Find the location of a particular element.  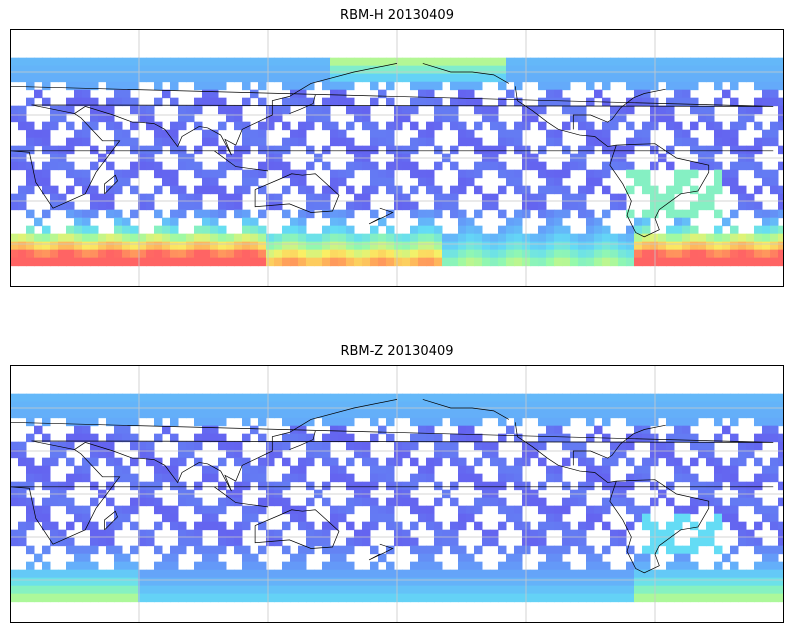

coastline is located at coordinates (565, 116).